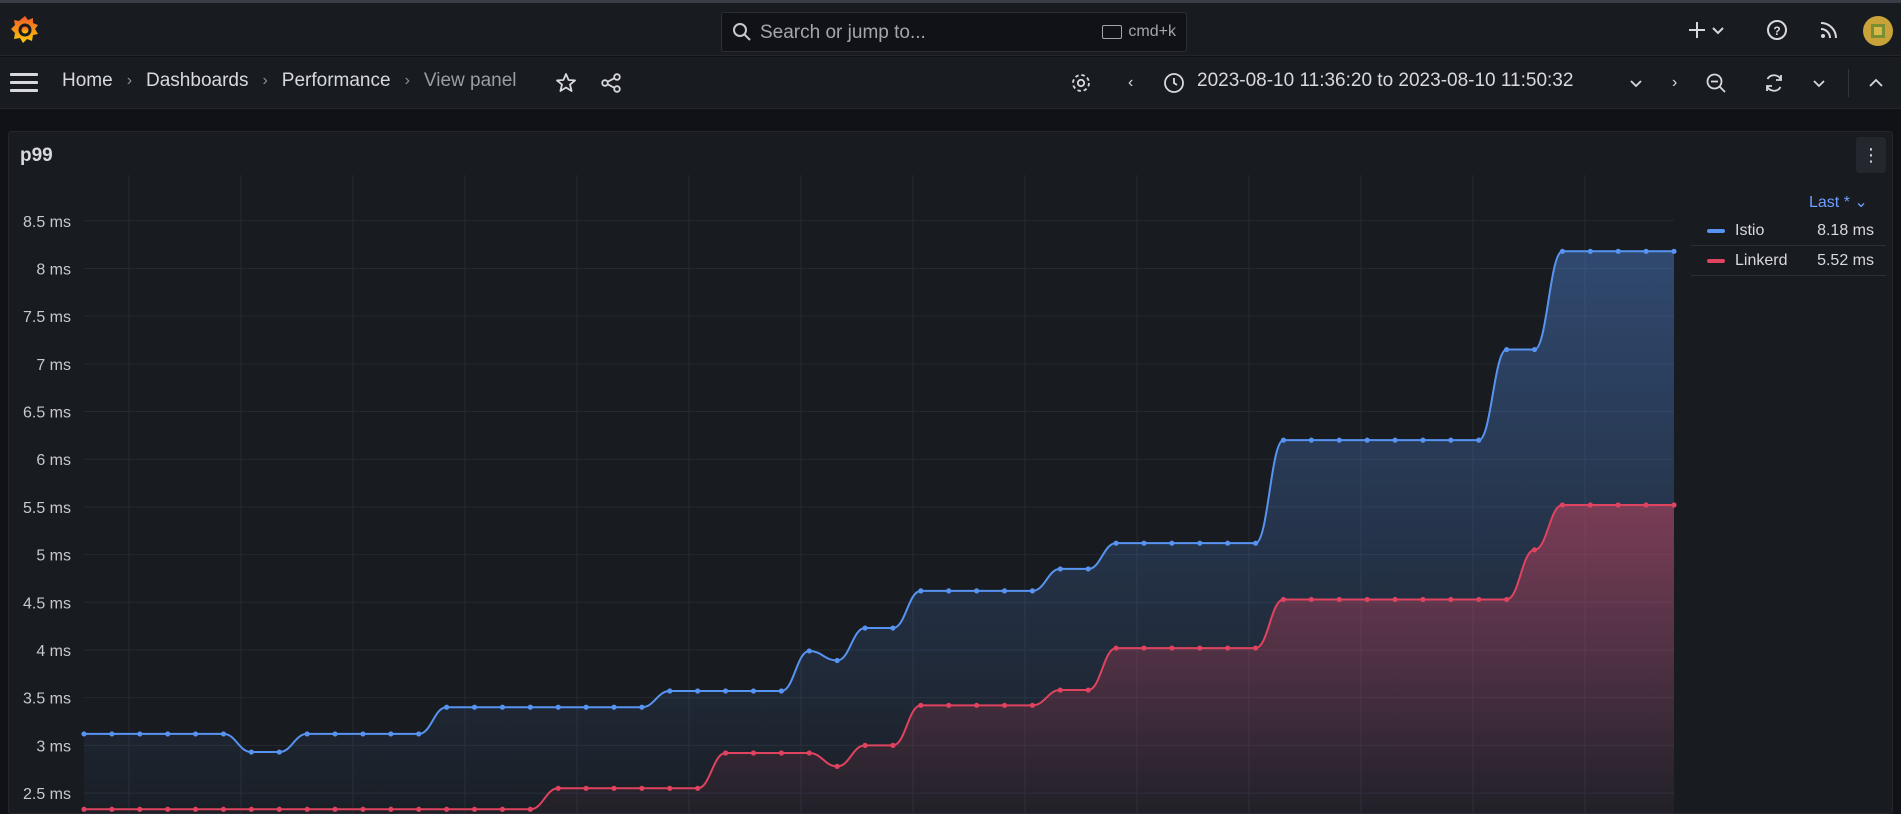 The width and height of the screenshot is (1901, 814). I want to click on panel-menu-button: ⋮, so click(1871, 155).